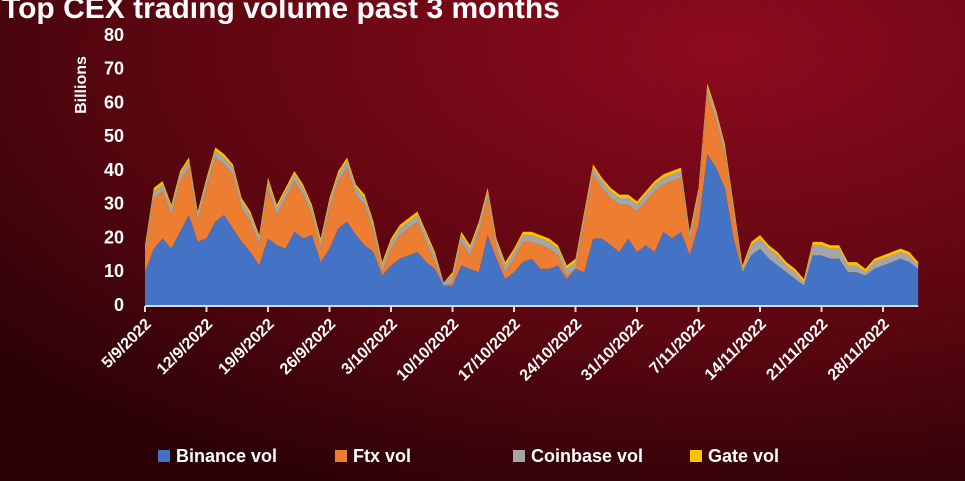 The width and height of the screenshot is (965, 481). I want to click on y-tick-label: 70, so click(114, 69).